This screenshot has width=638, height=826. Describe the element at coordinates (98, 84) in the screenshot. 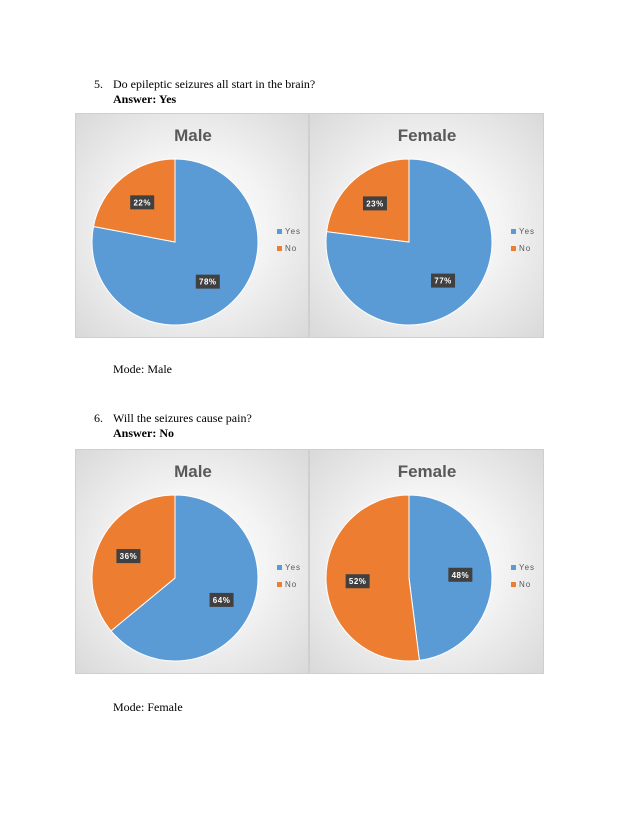

I see `question-number: 5.` at that location.